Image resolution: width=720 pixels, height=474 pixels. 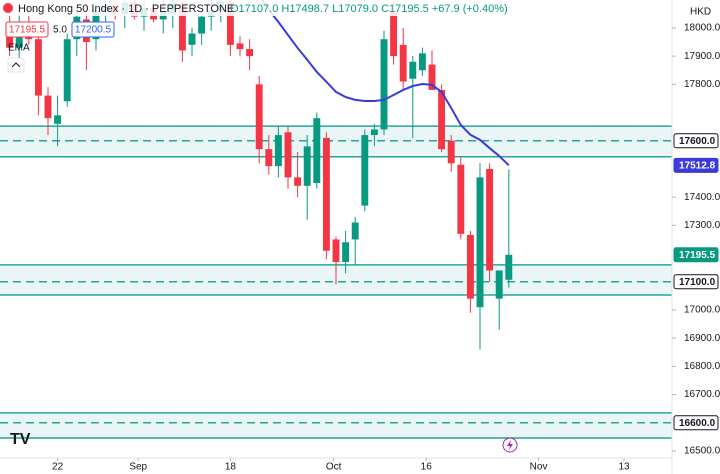 I want to click on ema-line, so click(x=385, y=83).